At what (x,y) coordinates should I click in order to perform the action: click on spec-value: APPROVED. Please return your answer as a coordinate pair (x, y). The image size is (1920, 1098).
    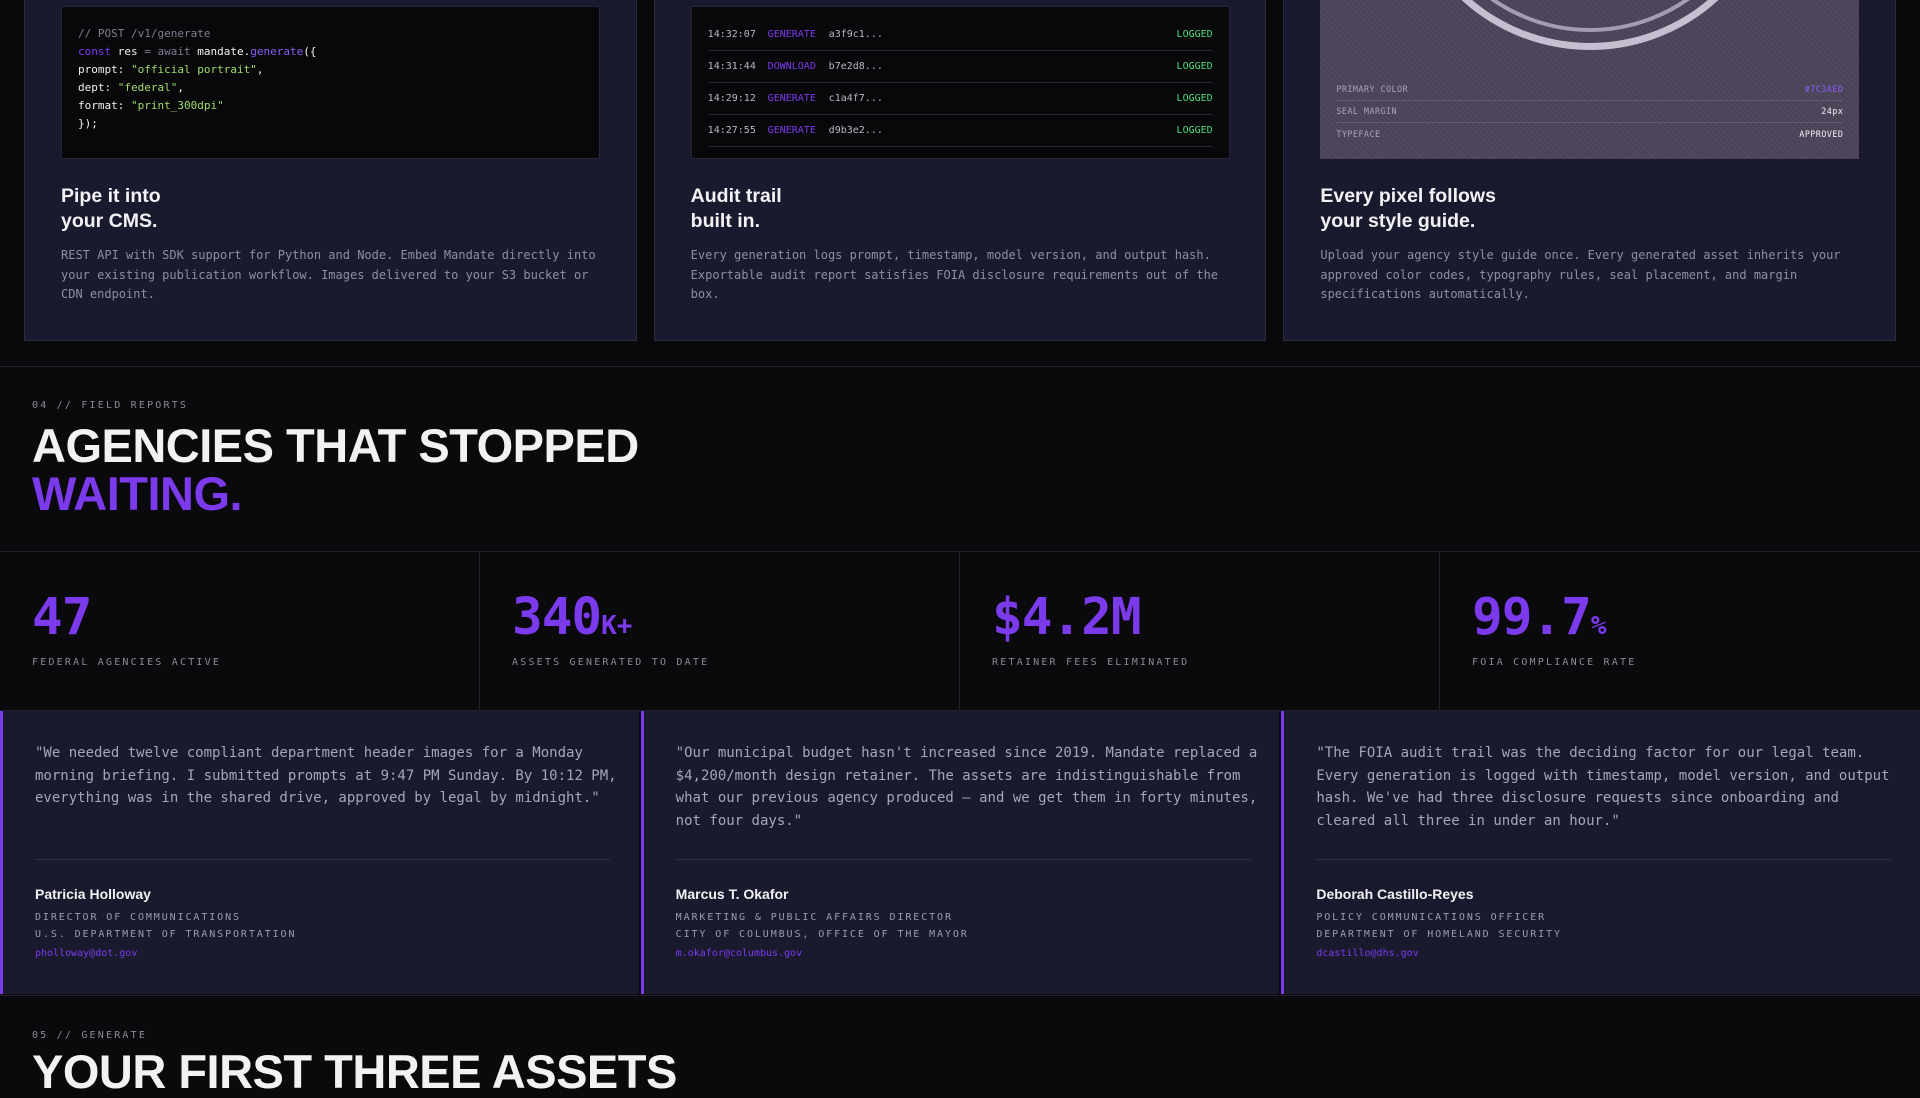
    Looking at the image, I should click on (1821, 135).